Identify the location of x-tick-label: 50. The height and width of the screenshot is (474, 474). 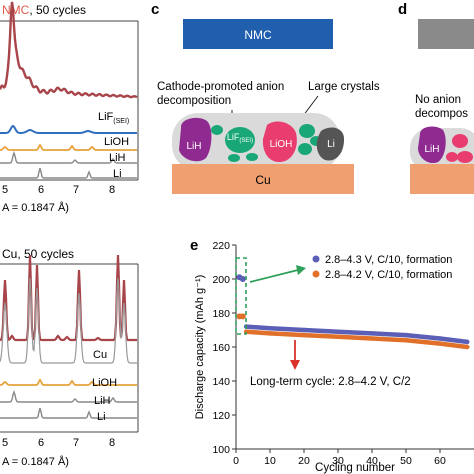
(406, 461).